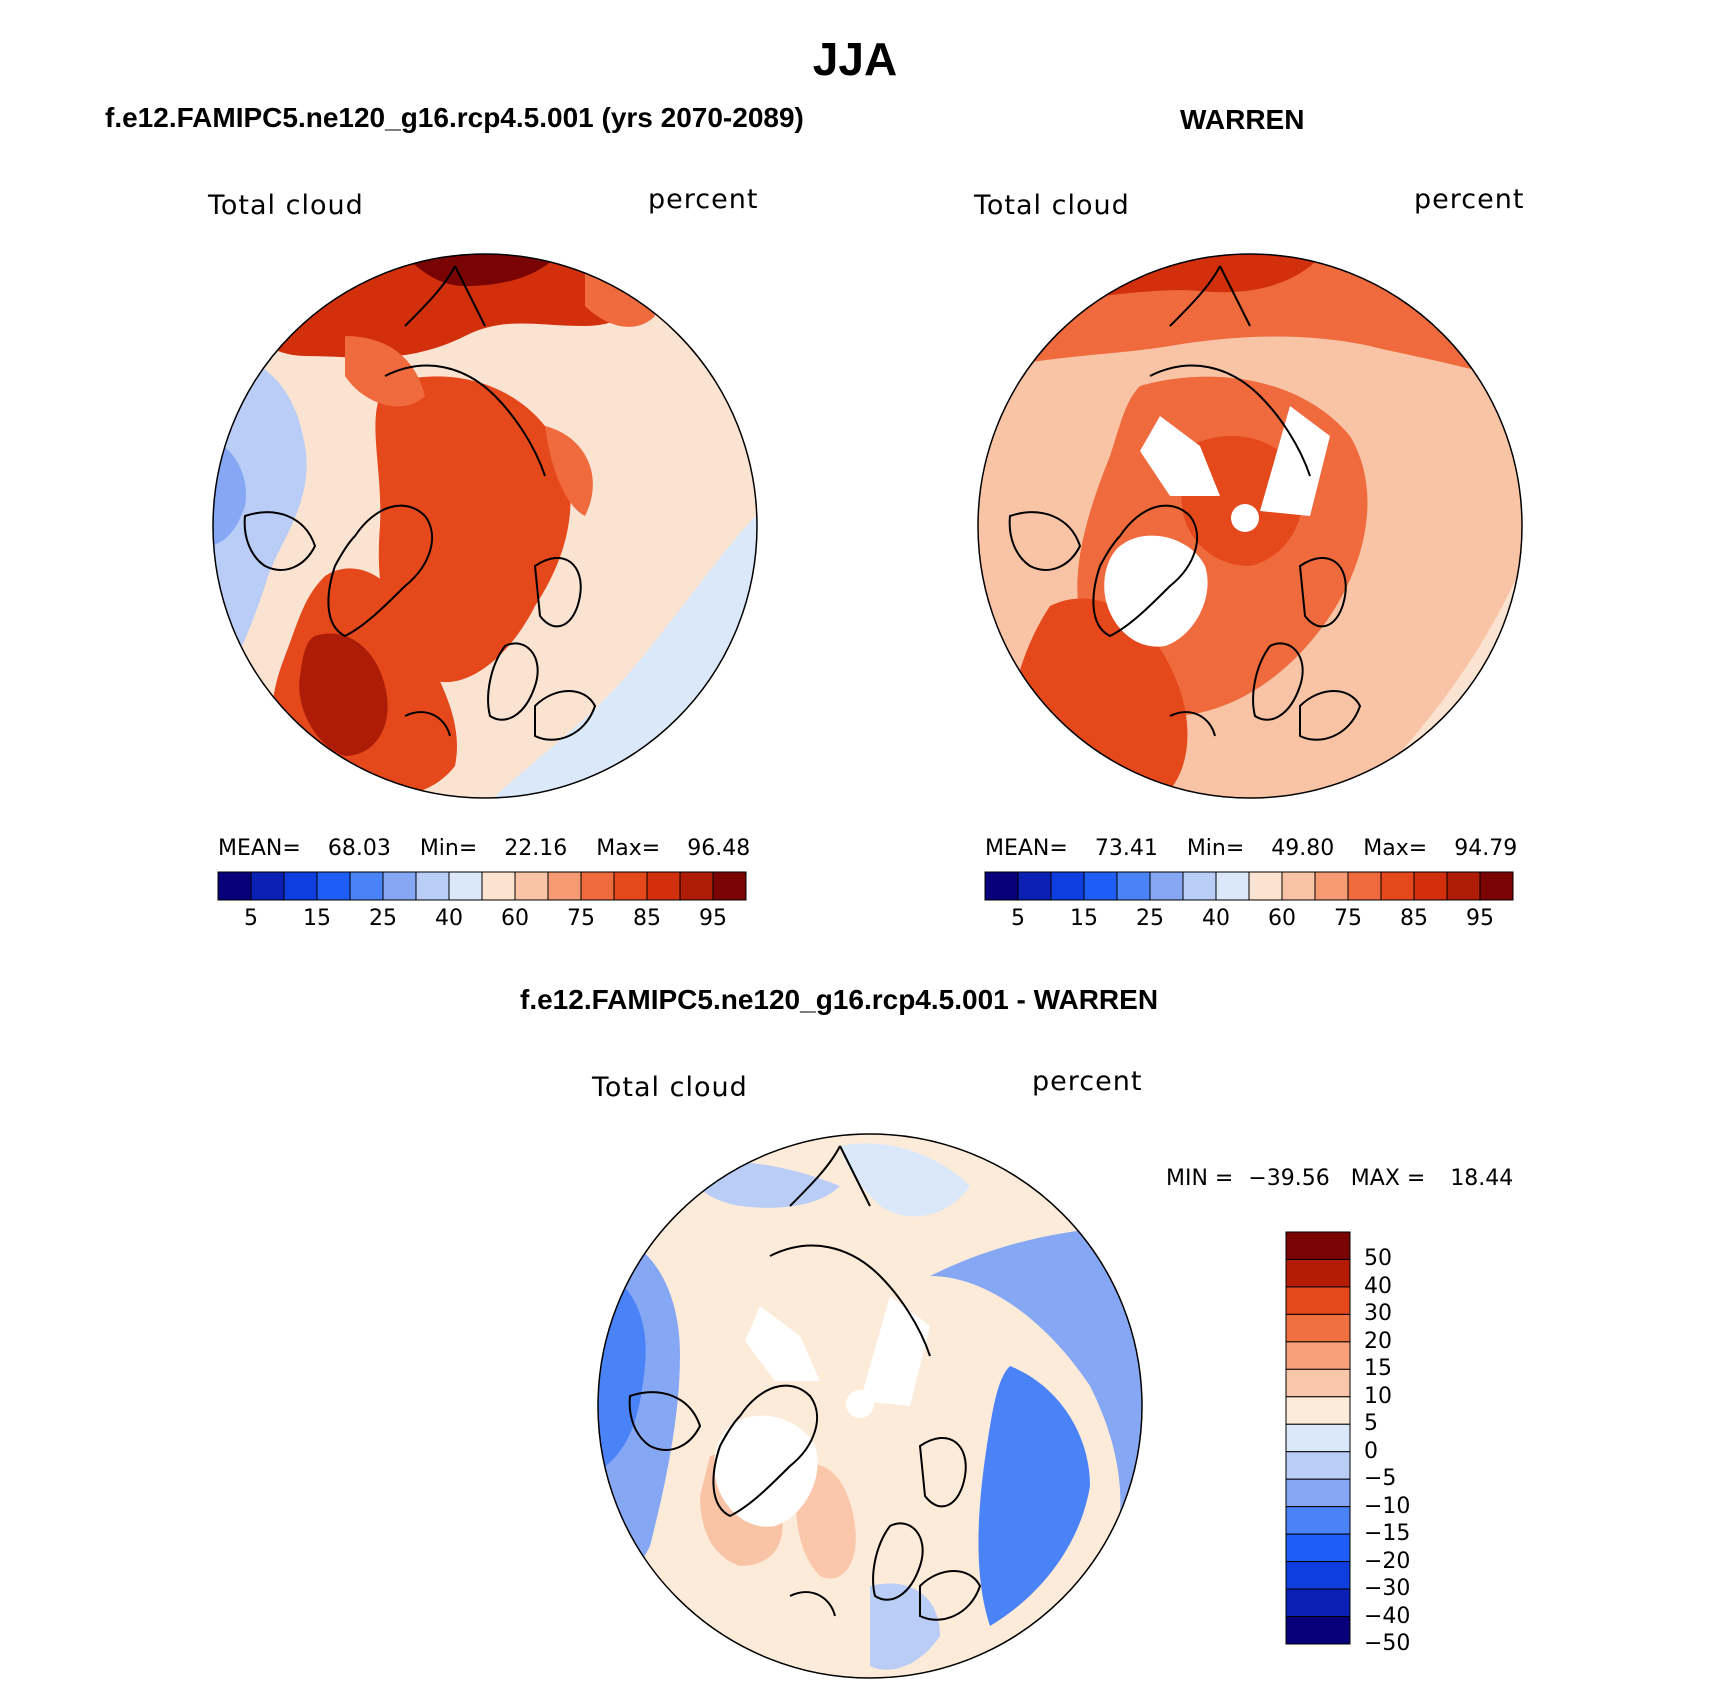 The width and height of the screenshot is (1710, 1686). What do you see at coordinates (1052, 205) in the screenshot?
I see `panel-obs-variable-label: Total cloud` at bounding box center [1052, 205].